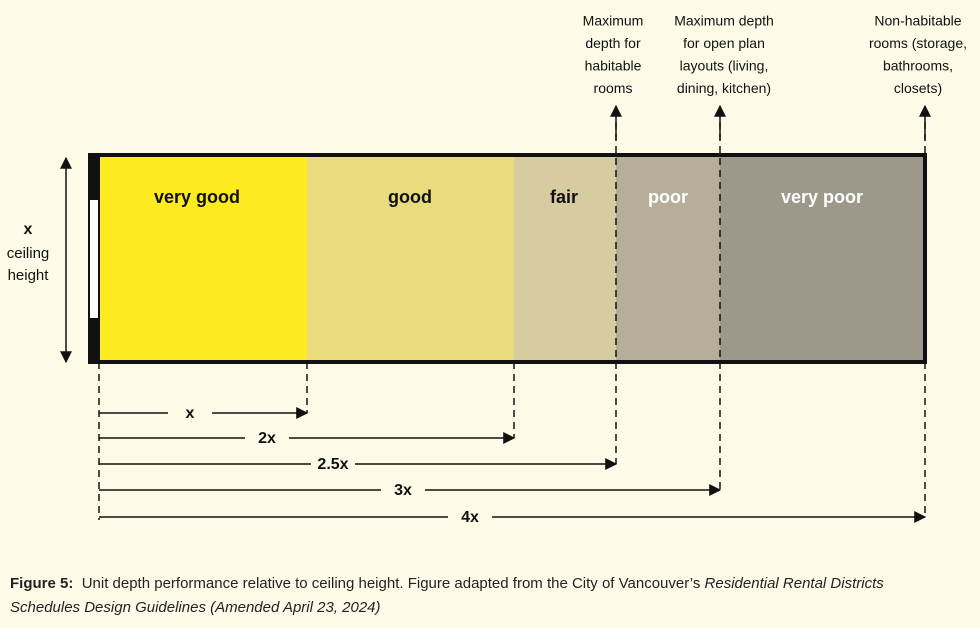 The height and width of the screenshot is (628, 980). I want to click on window, so click(94, 259).